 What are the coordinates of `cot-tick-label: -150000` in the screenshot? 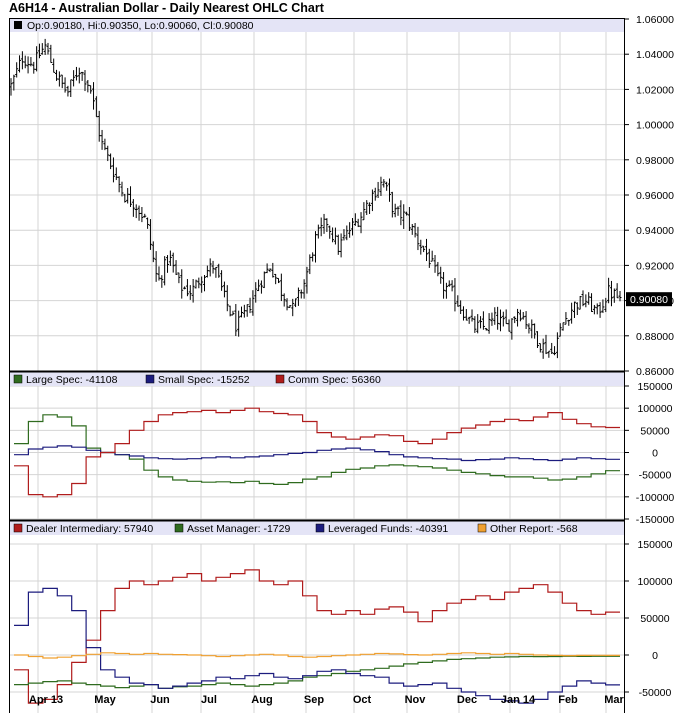 It's located at (655, 520).